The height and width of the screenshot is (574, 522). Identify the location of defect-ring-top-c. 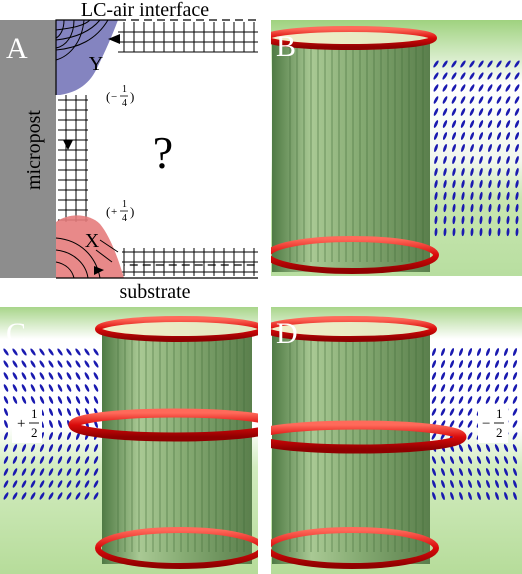
(176, 329).